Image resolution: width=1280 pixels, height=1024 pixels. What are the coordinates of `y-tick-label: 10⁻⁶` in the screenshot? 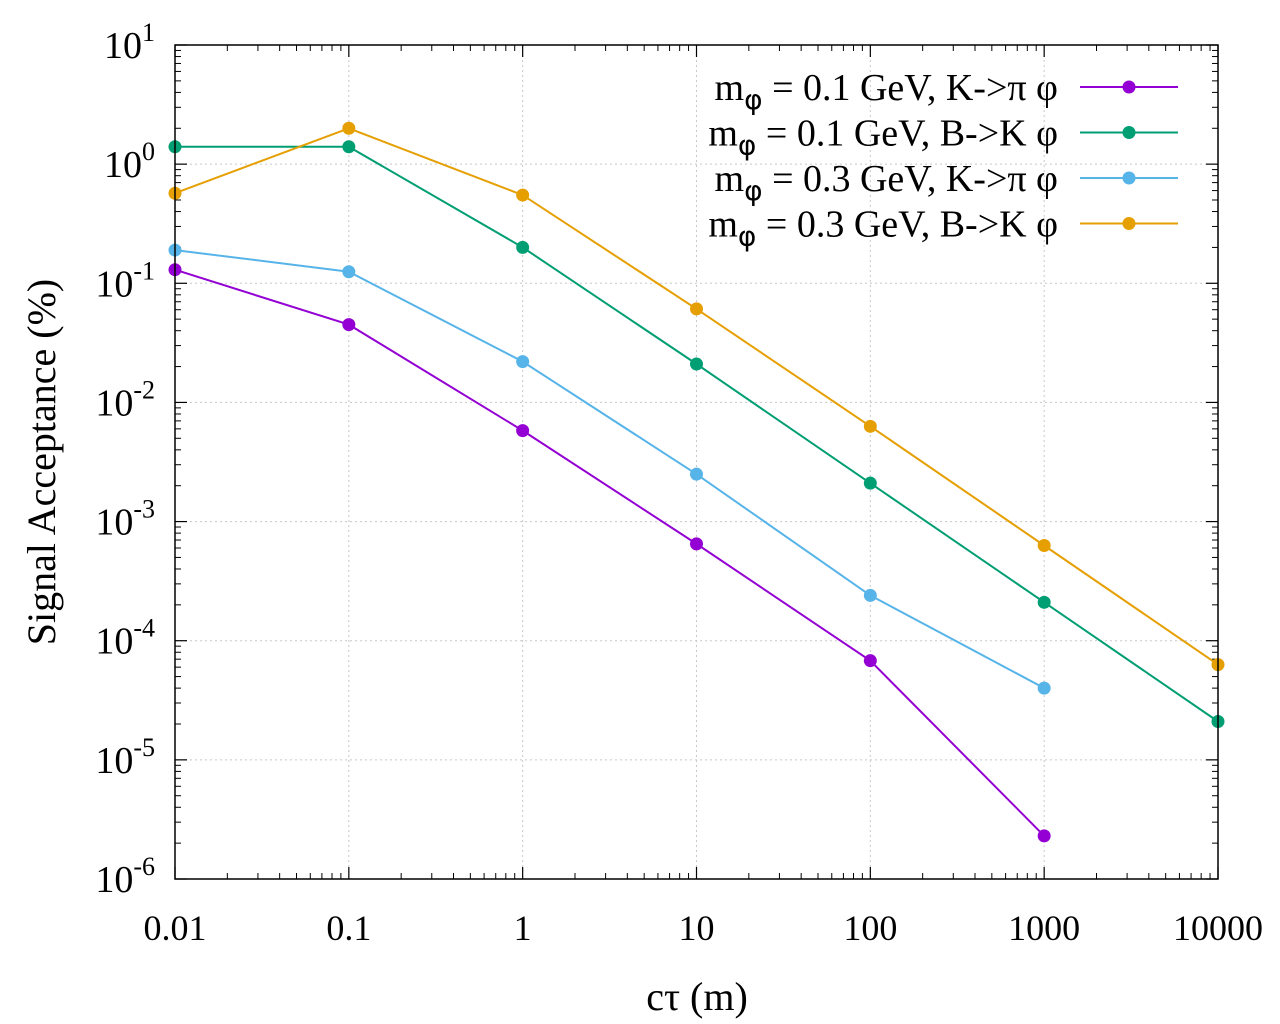 It's located at (125, 876).